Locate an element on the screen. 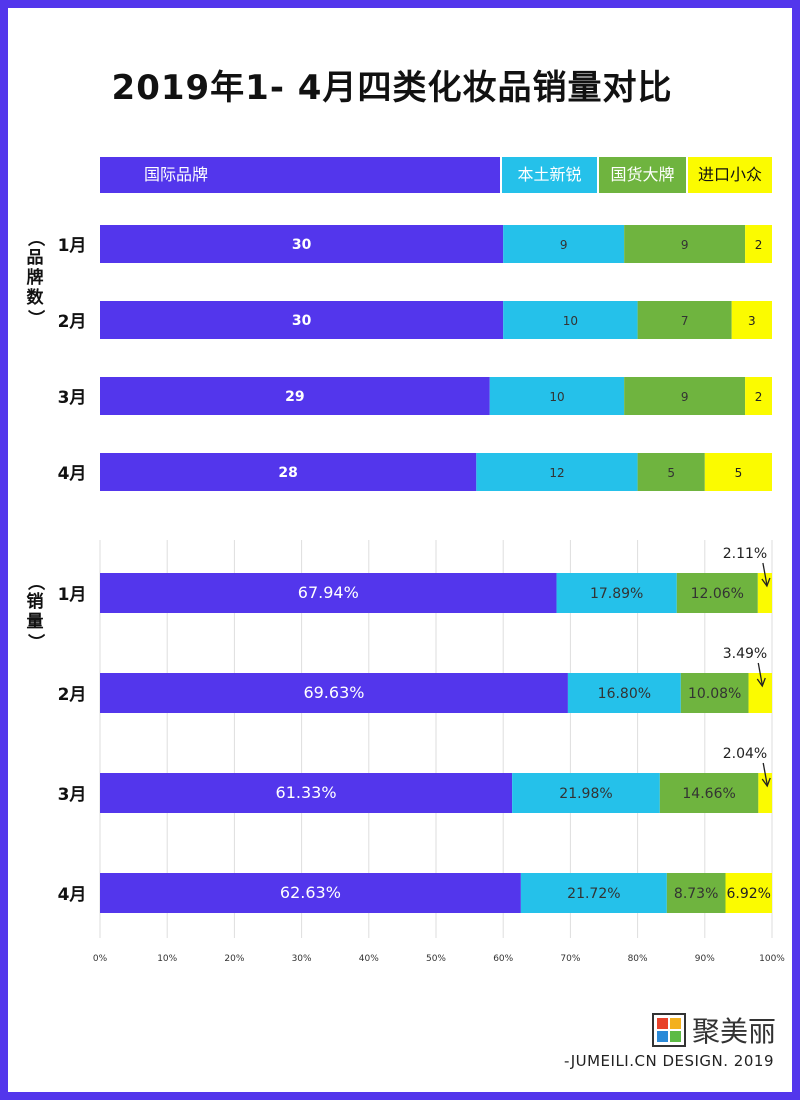  brand-name: 聚美丽 is located at coordinates (733, 1031).